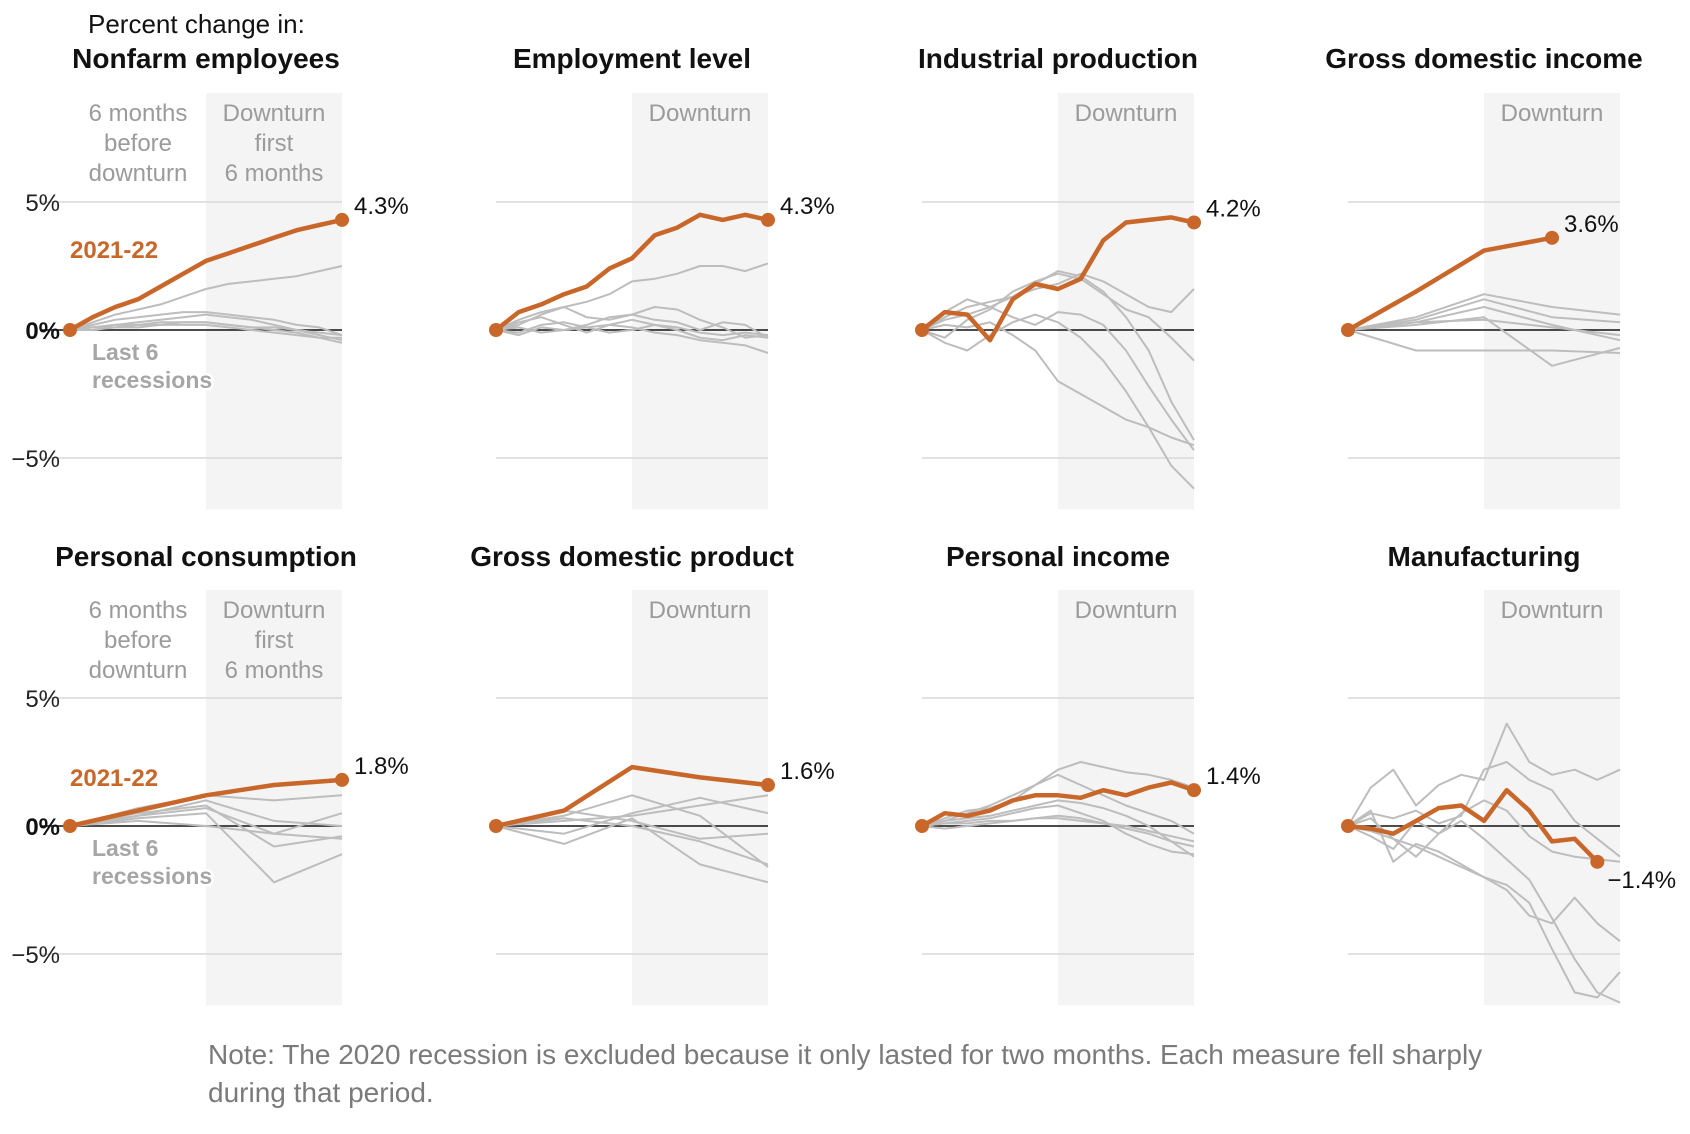 This screenshot has height=1134, width=1690. I want to click on current-series-label: 2021-22, so click(114, 778).